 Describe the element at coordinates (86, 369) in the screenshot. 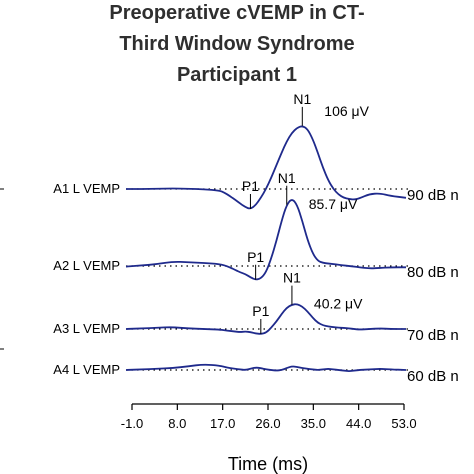

I see `trace-label: A4 L VEMP` at that location.